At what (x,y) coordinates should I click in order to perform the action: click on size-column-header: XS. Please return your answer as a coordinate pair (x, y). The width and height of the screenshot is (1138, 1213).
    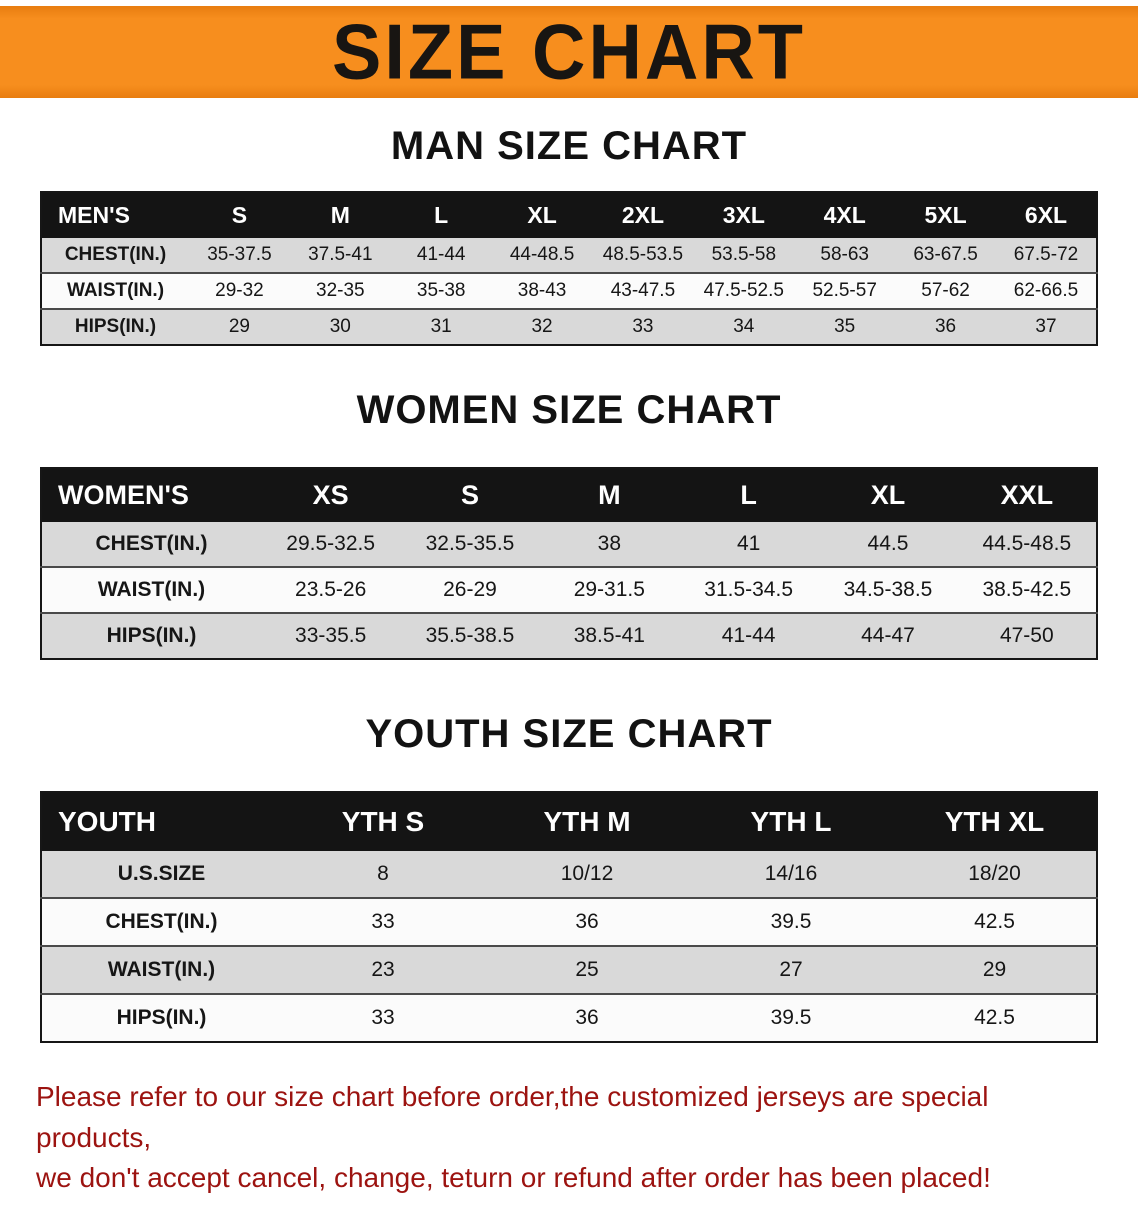
    Looking at the image, I should click on (330, 495).